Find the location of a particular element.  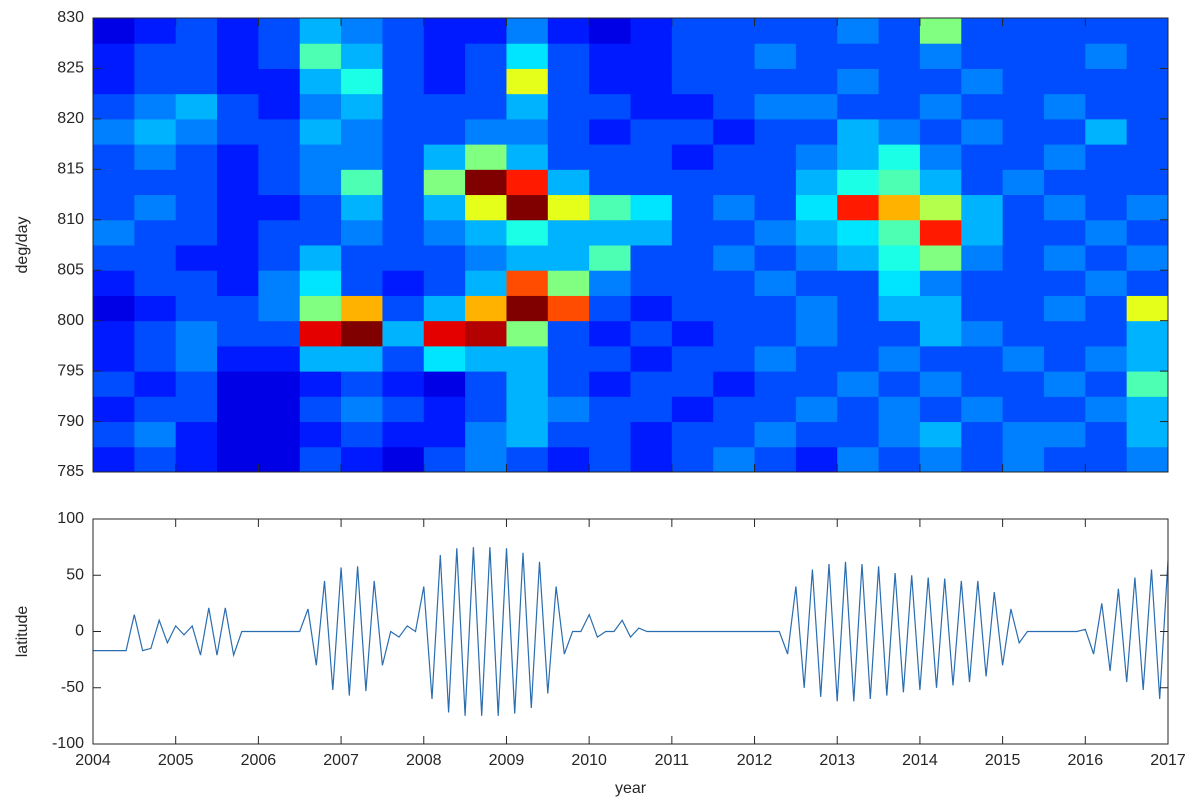

y-tick-label: 50 is located at coordinates (75, 574).